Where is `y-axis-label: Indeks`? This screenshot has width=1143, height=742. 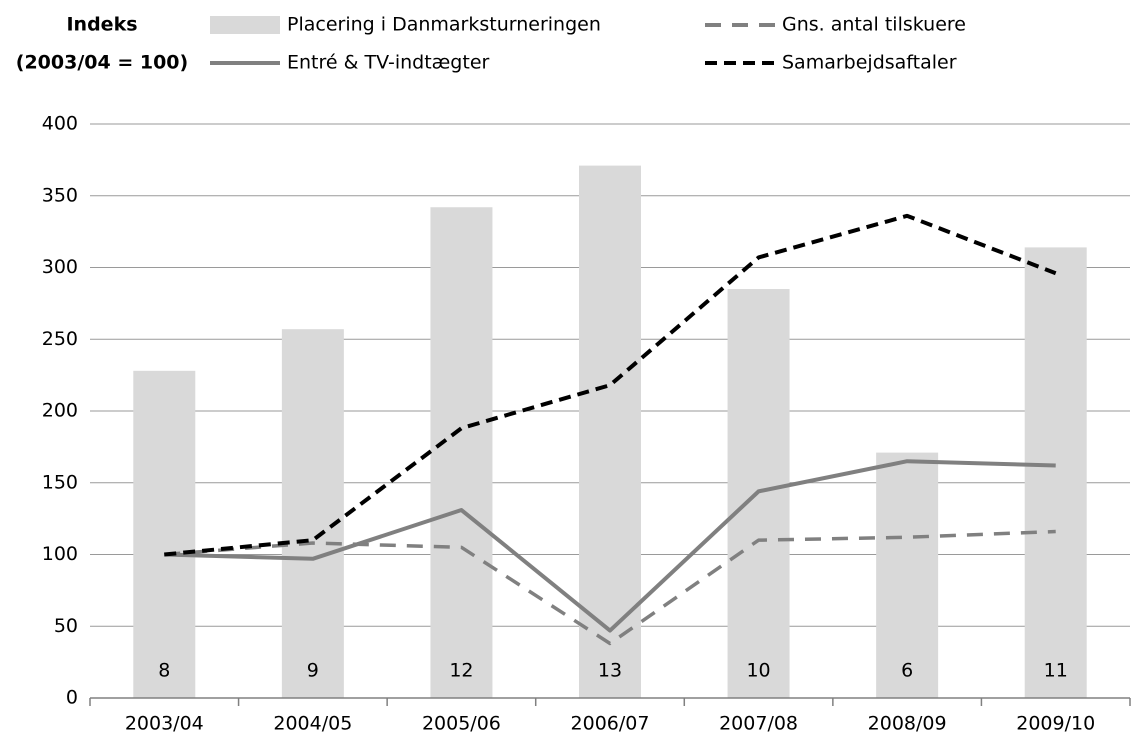 y-axis-label: Indeks is located at coordinates (101, 25).